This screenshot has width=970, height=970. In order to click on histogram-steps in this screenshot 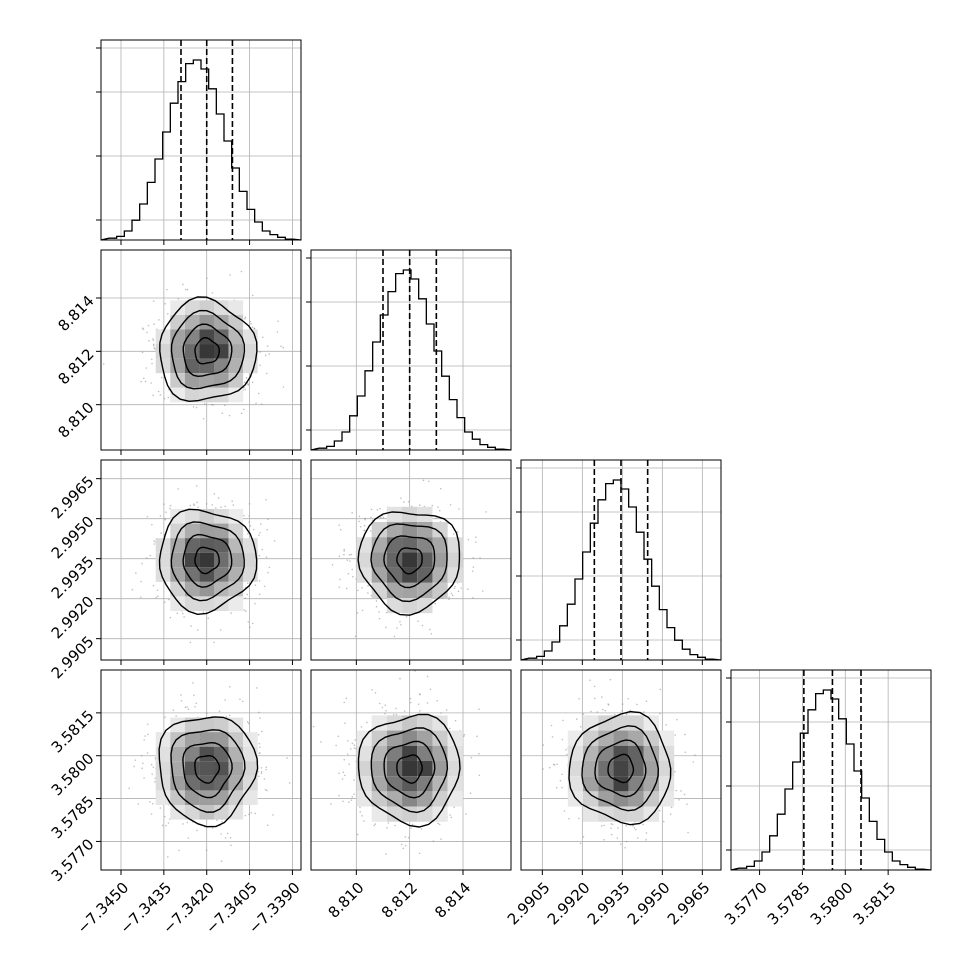, I will do `click(621, 570)`.